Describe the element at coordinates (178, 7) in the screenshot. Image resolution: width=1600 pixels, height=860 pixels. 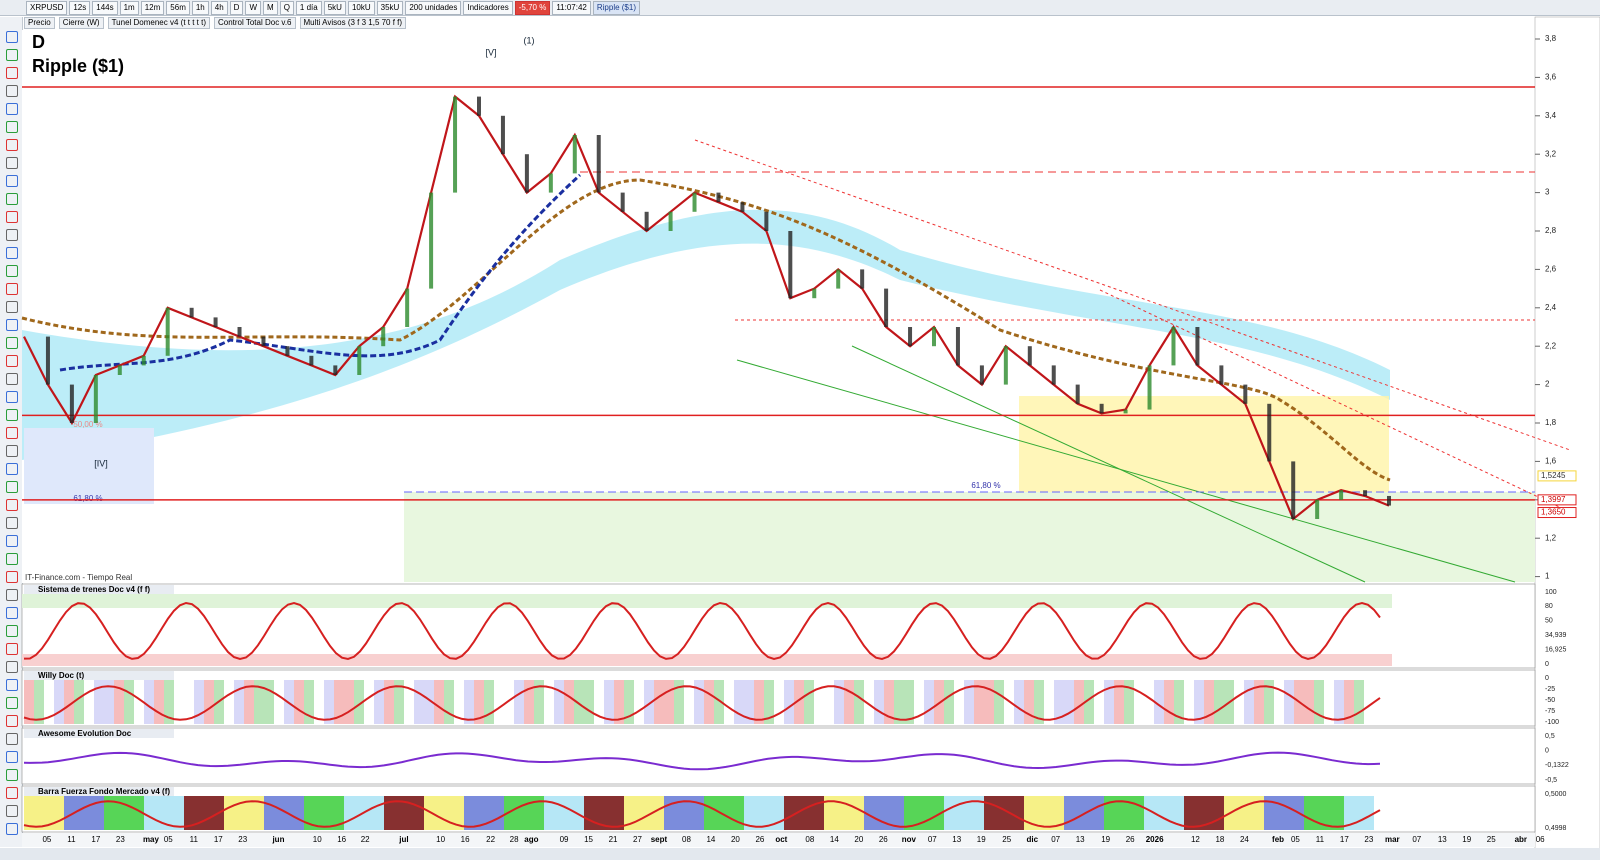
I see `toolbar-button: 56m` at that location.